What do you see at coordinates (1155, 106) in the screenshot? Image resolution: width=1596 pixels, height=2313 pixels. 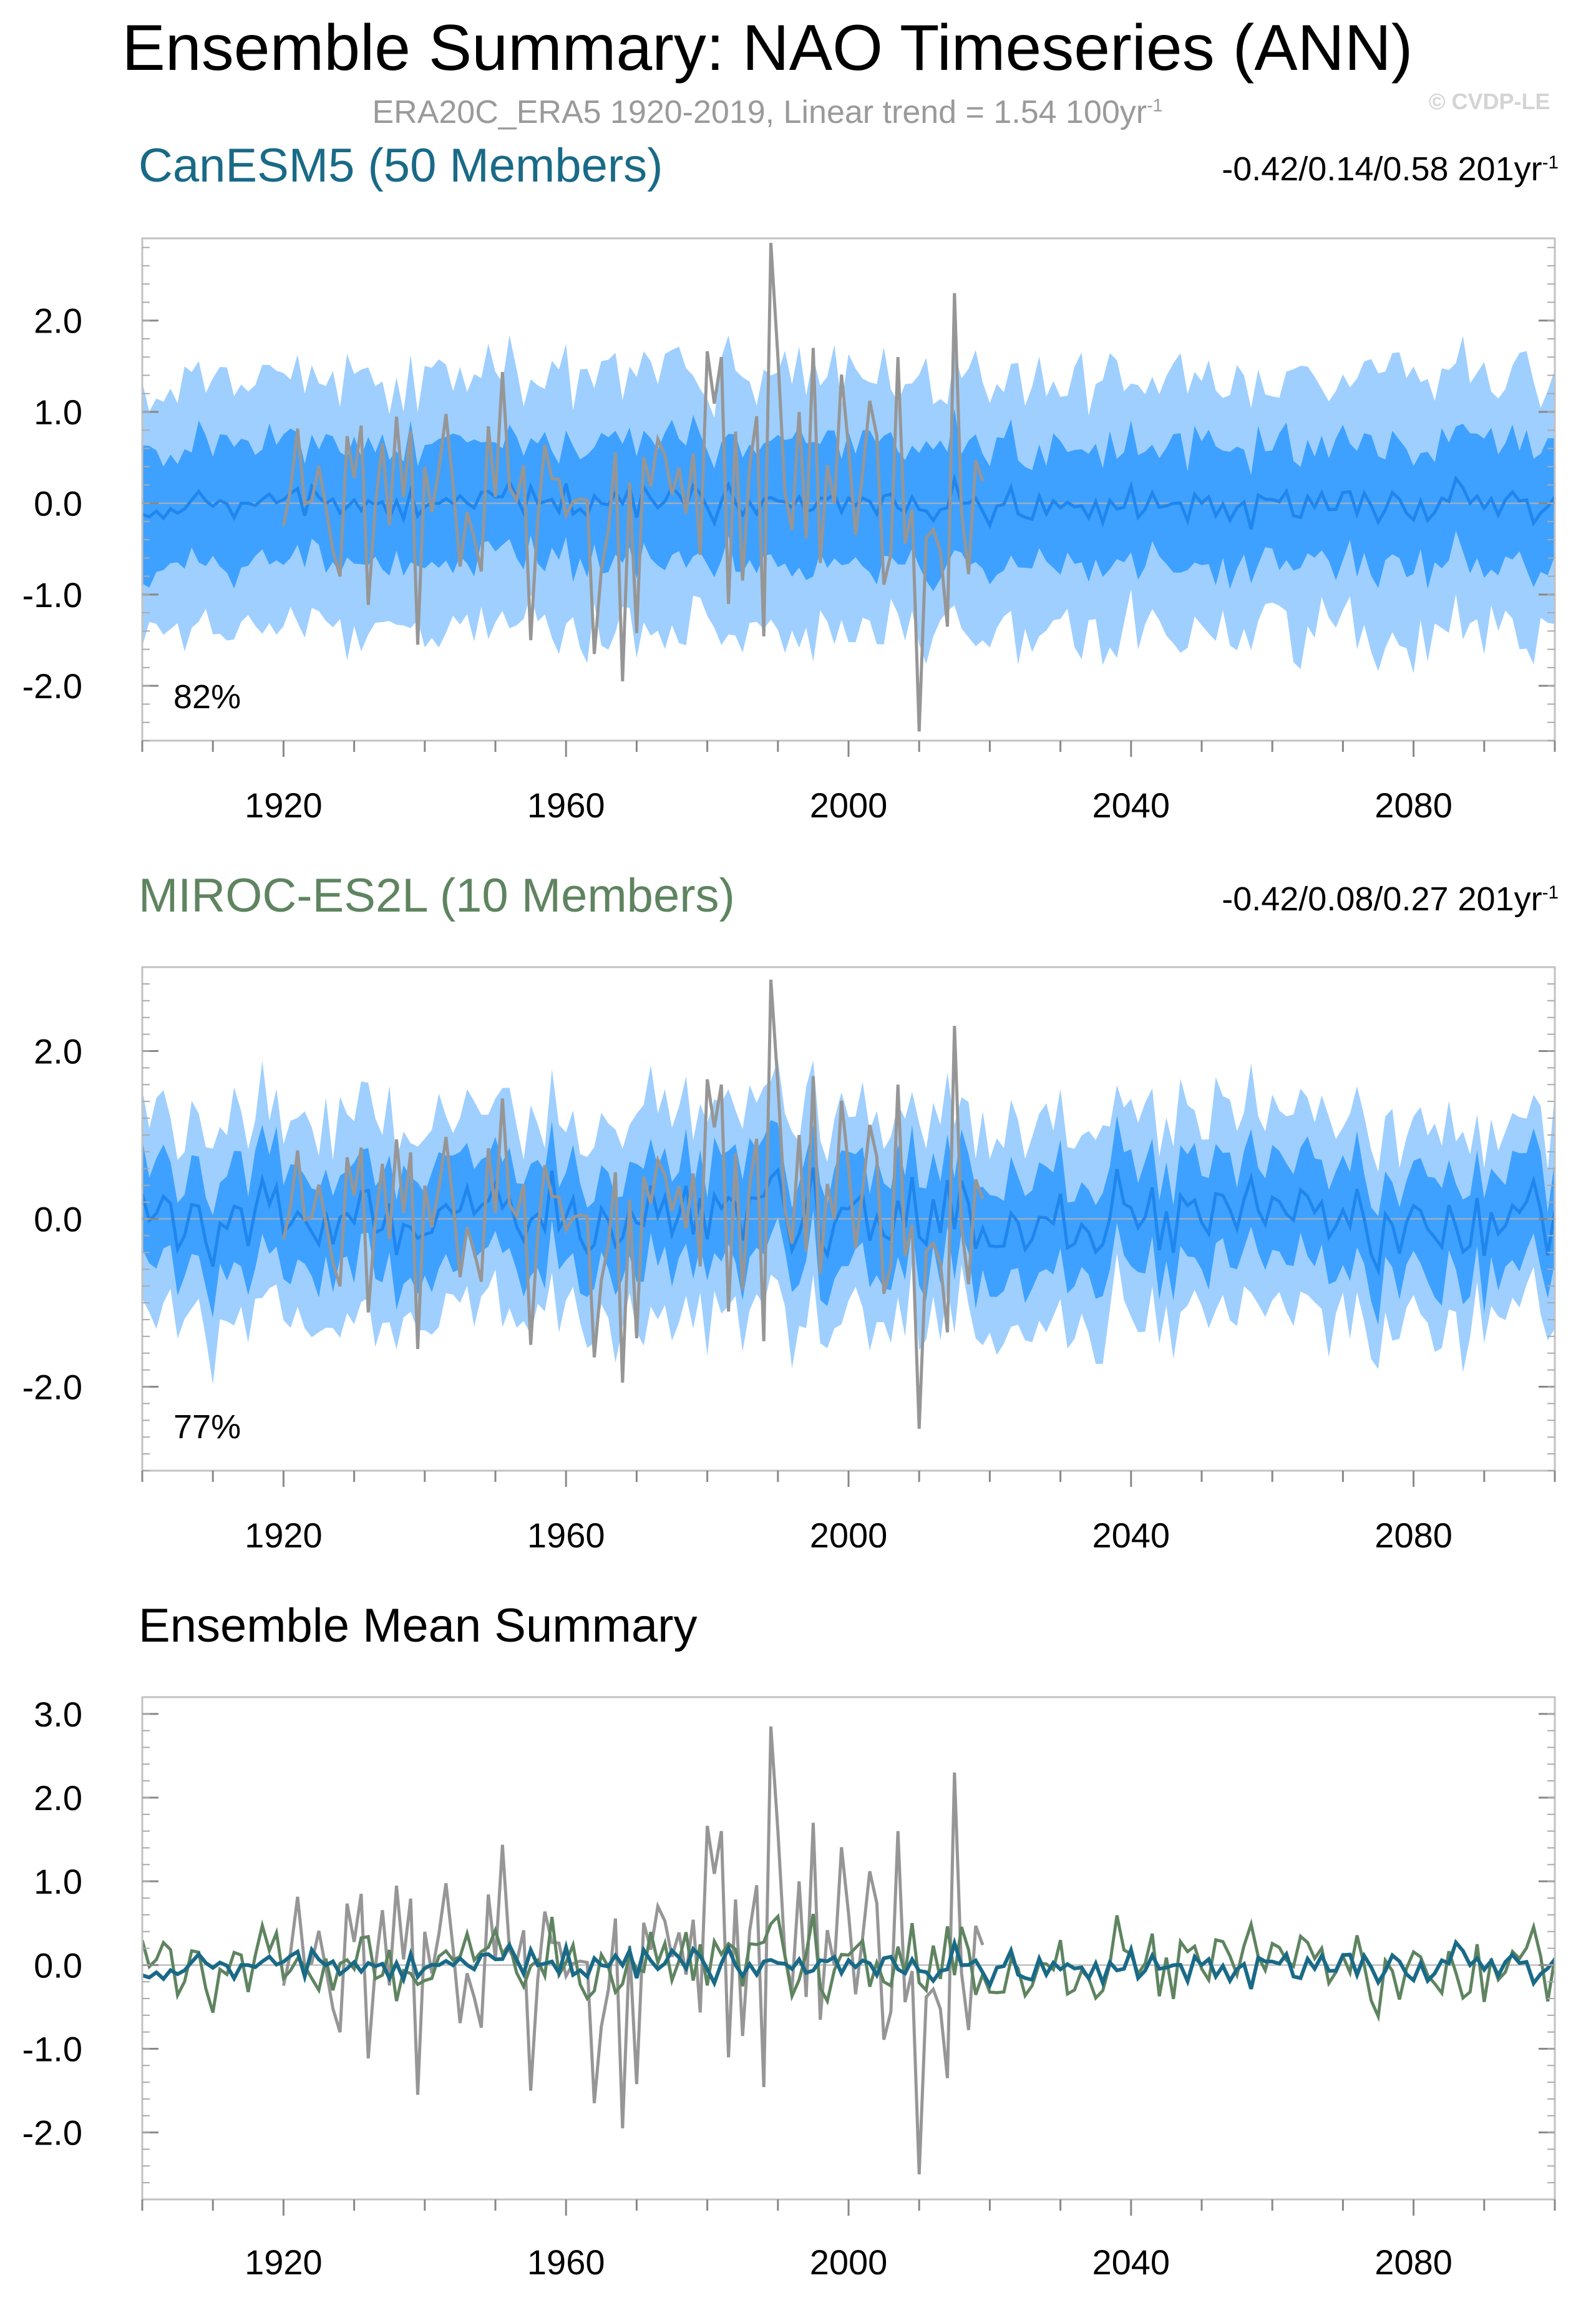 I see `subtitle-unit-exponent: -1` at bounding box center [1155, 106].